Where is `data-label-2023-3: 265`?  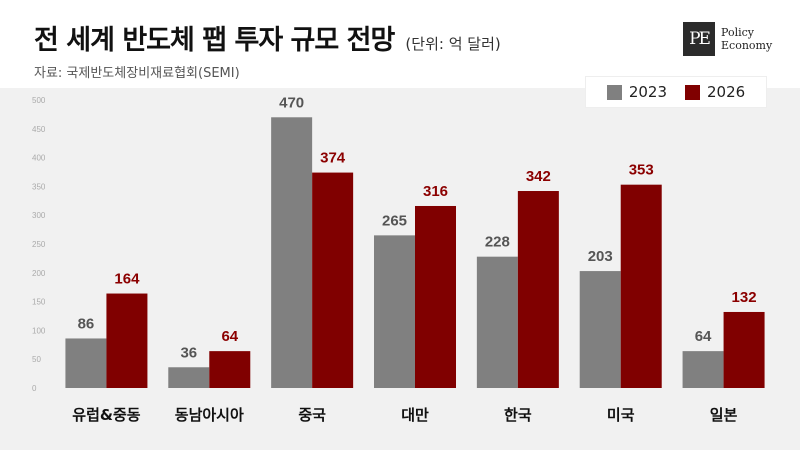 data-label-2023-3: 265 is located at coordinates (394, 220).